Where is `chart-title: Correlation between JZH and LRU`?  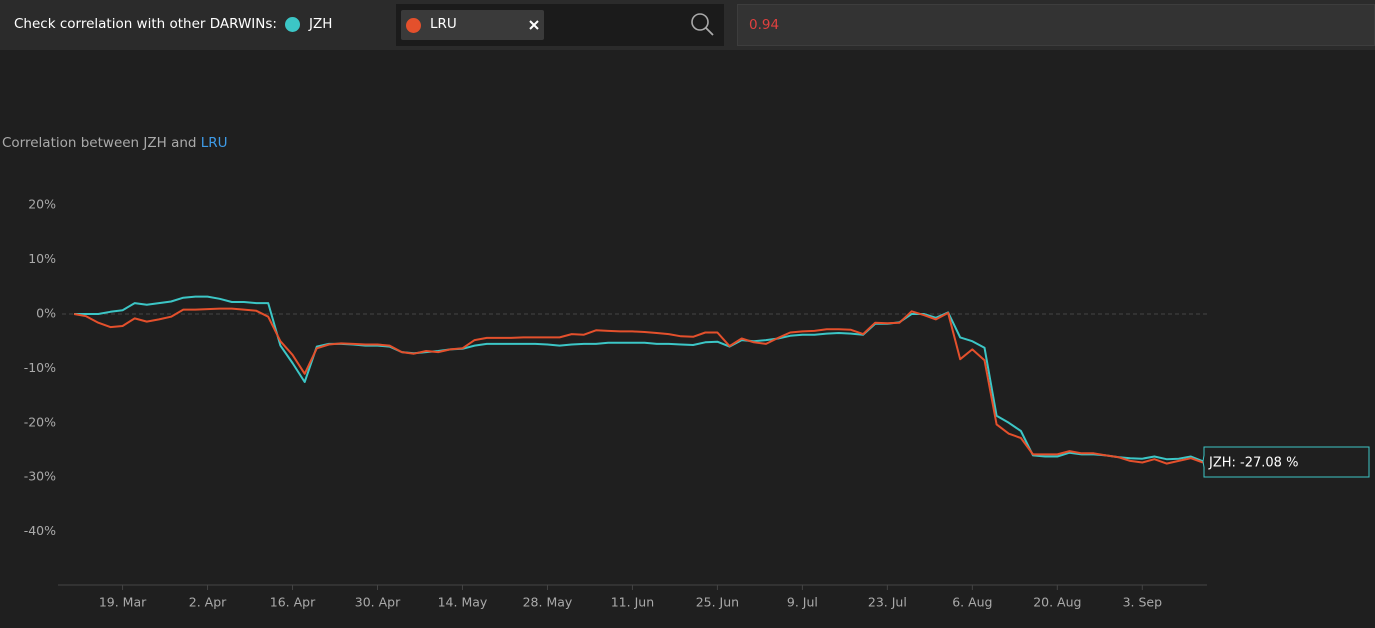
chart-title: Correlation between JZH and LRU is located at coordinates (115, 143).